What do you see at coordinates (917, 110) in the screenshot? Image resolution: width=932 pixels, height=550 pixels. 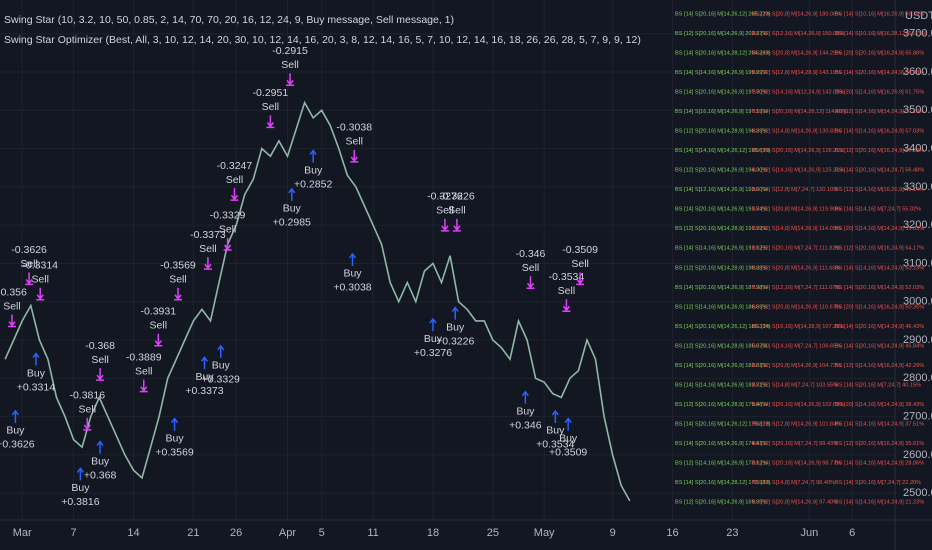 I see `y-tick-label: 3500.00` at bounding box center [917, 110].